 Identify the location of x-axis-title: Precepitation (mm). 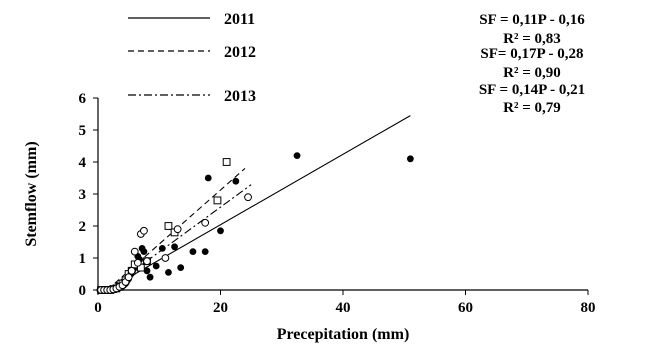
(343, 334).